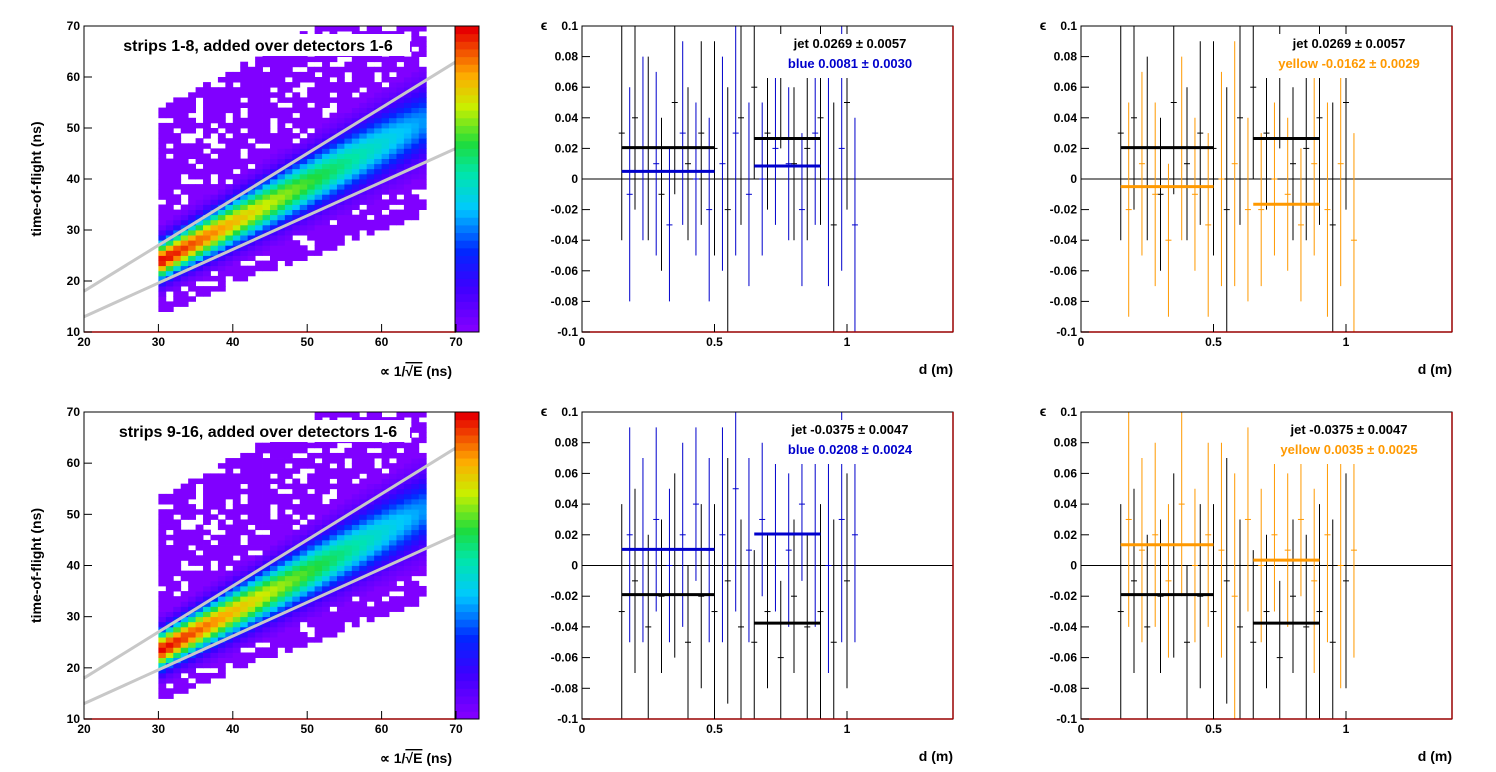 This screenshot has height=772, width=1496. I want to click on x-axis-label: d (m), so click(1435, 756).